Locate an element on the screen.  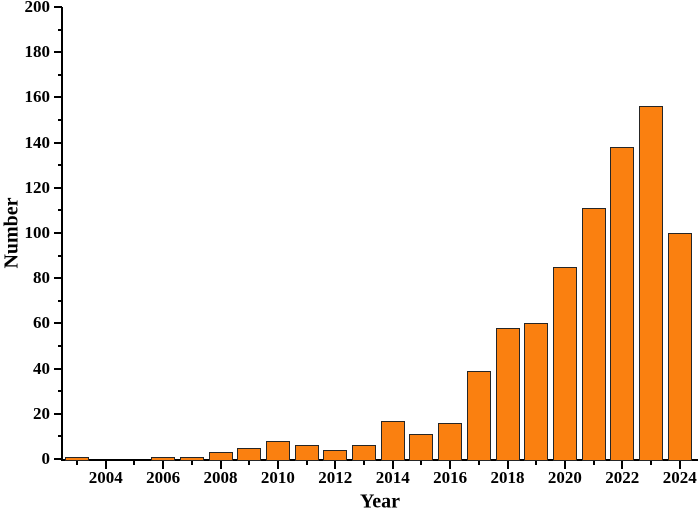
x-tick-label-2020: 2020 is located at coordinates (564, 477).